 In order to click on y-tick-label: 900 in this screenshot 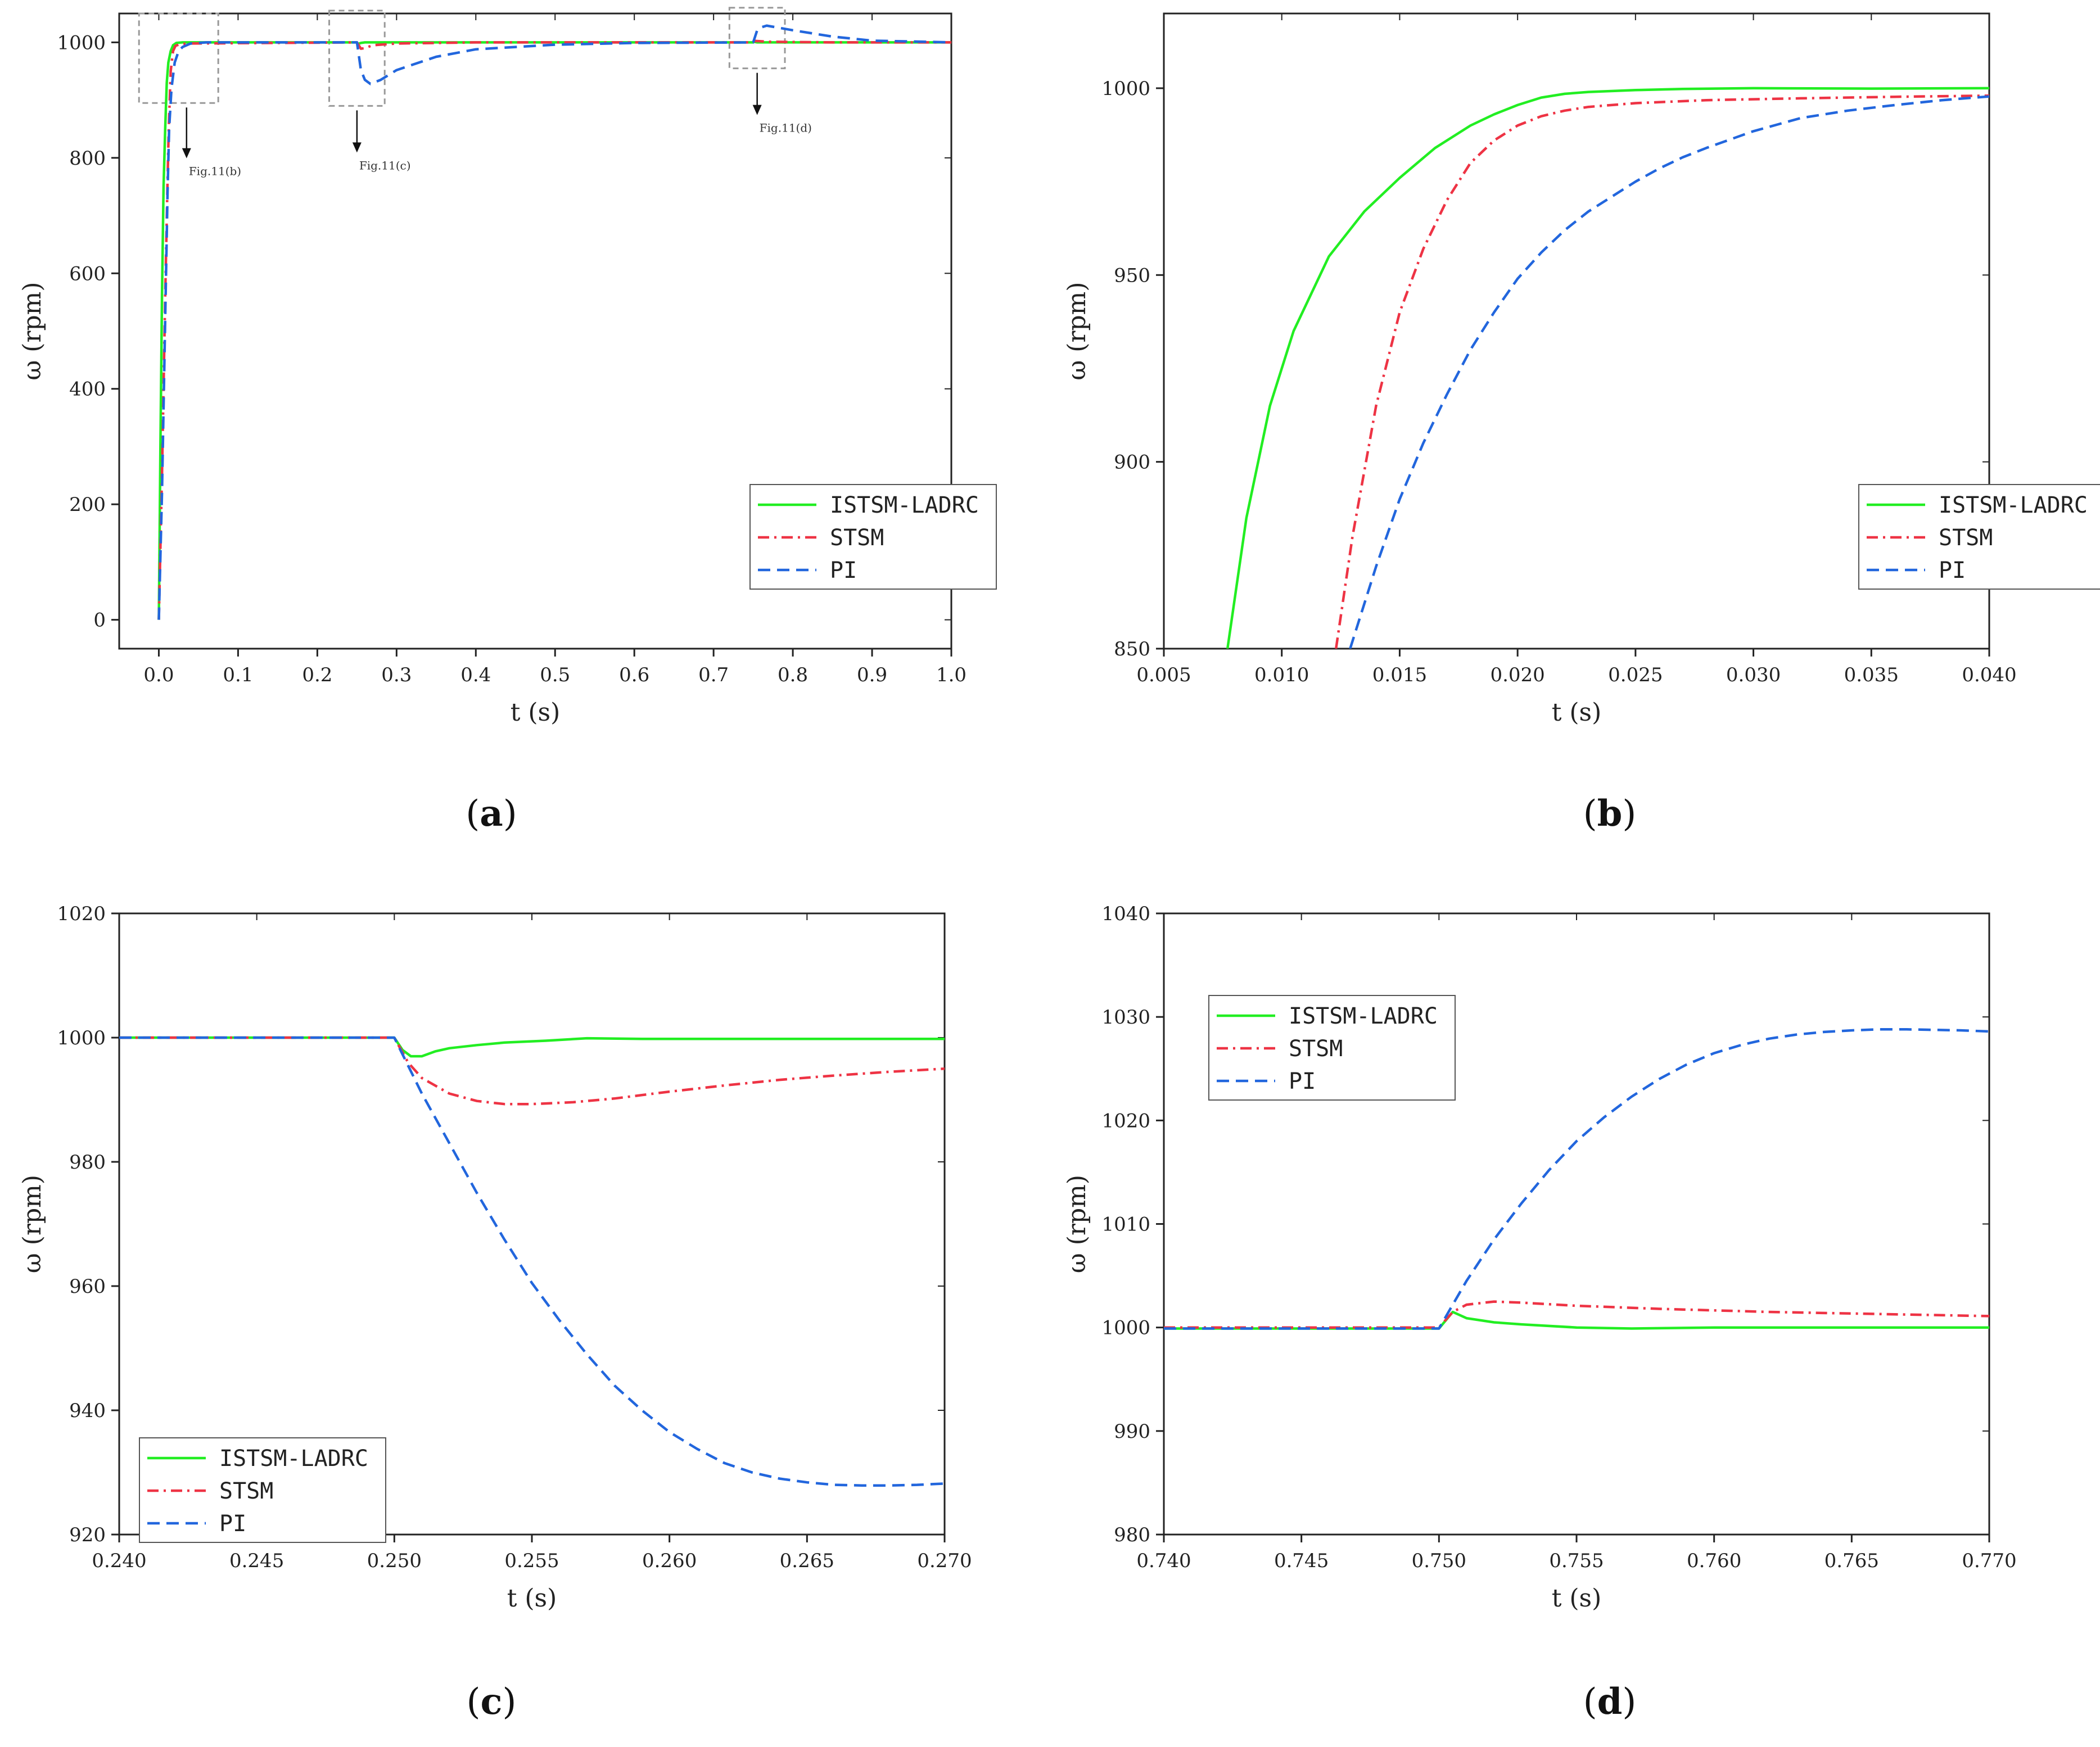, I will do `click(1132, 462)`.